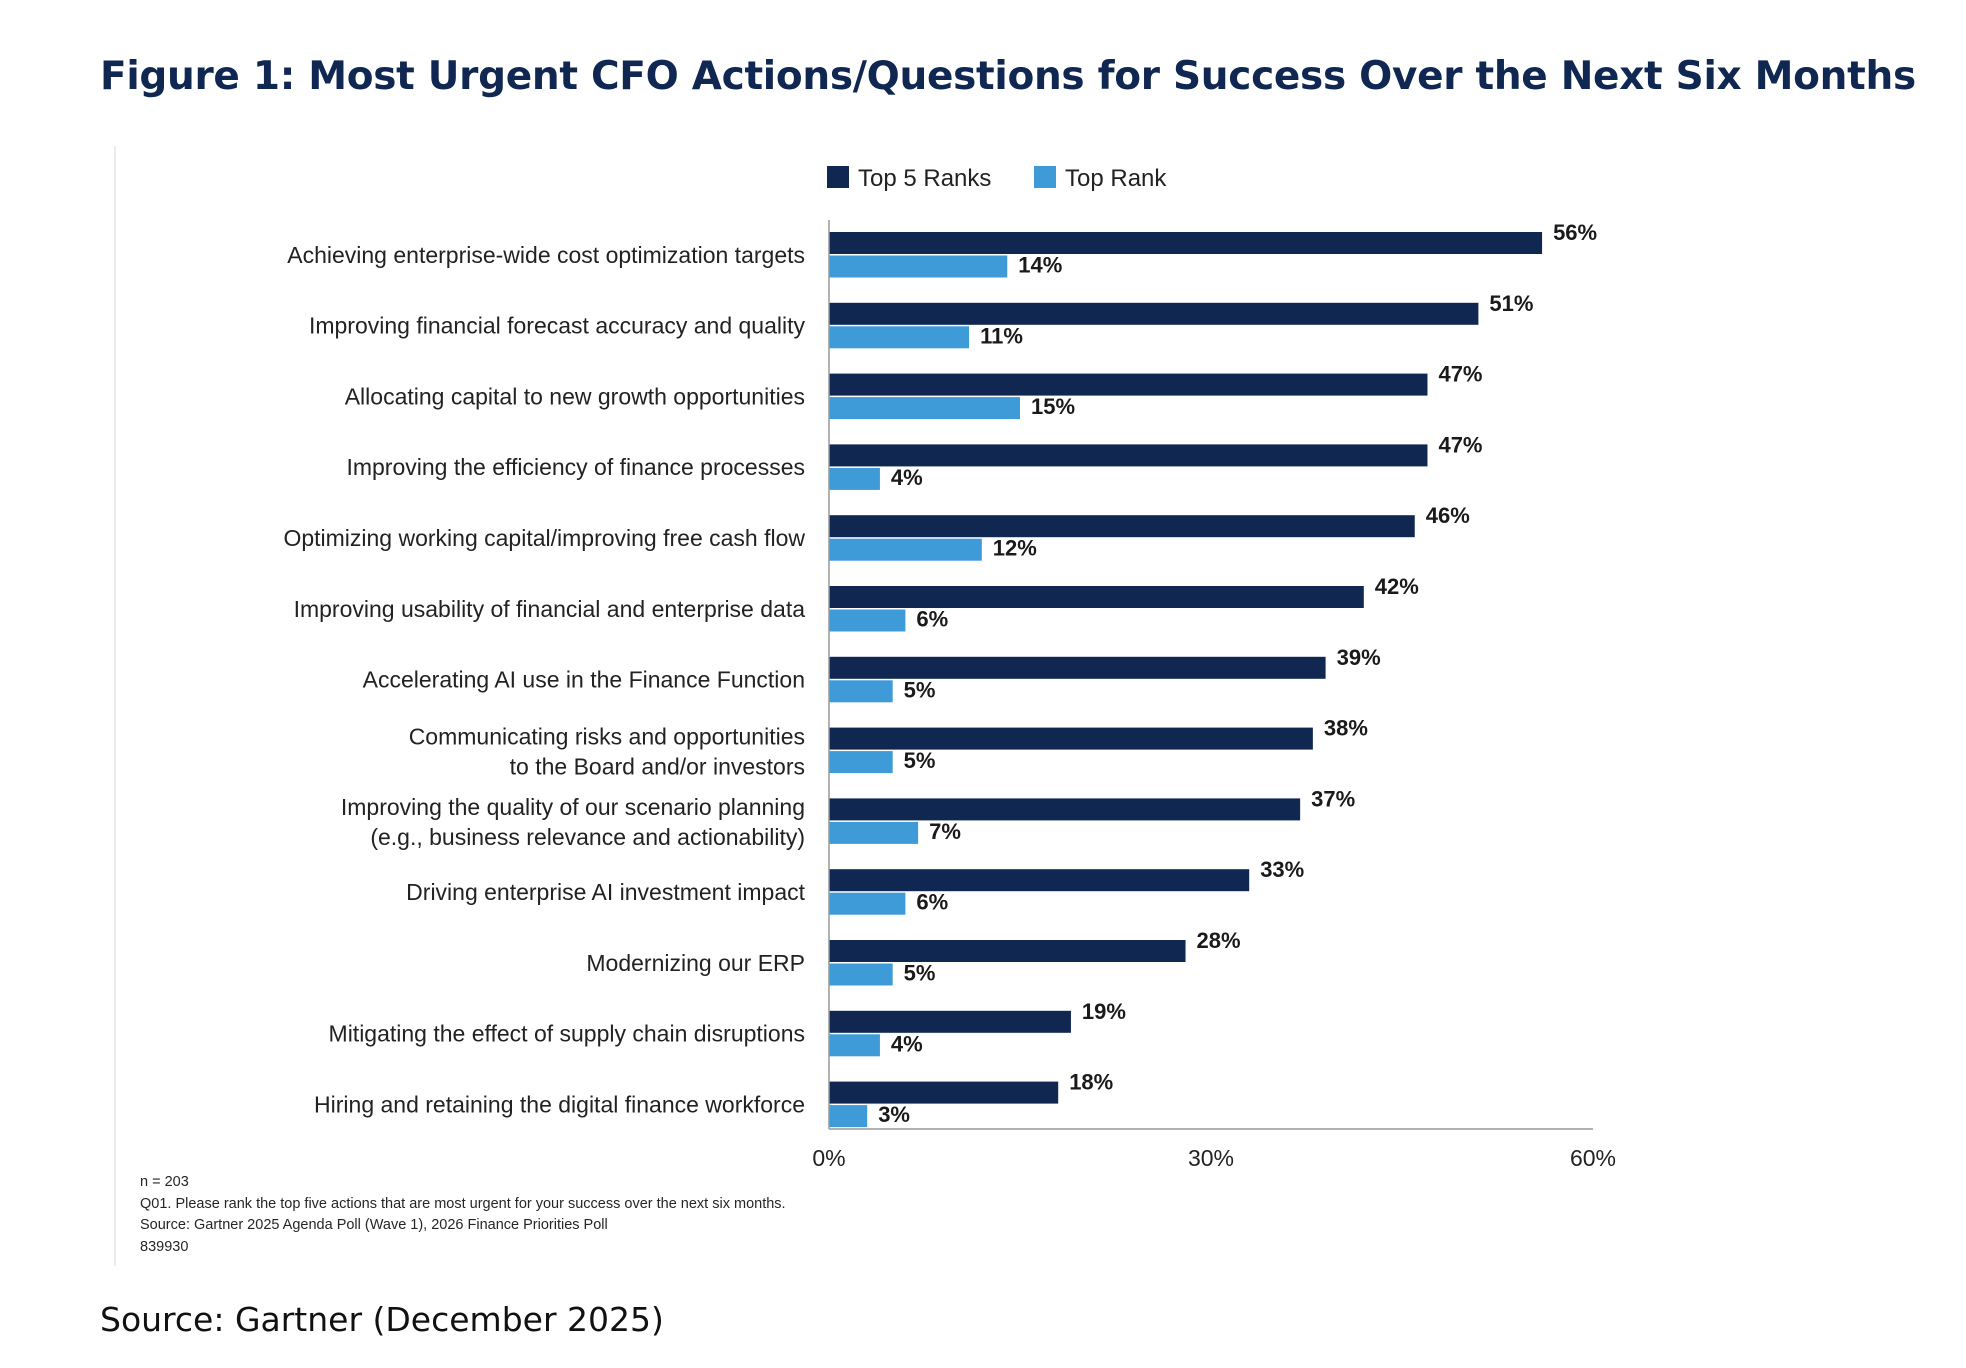  What do you see at coordinates (115, 706) in the screenshot?
I see `panel-divider` at bounding box center [115, 706].